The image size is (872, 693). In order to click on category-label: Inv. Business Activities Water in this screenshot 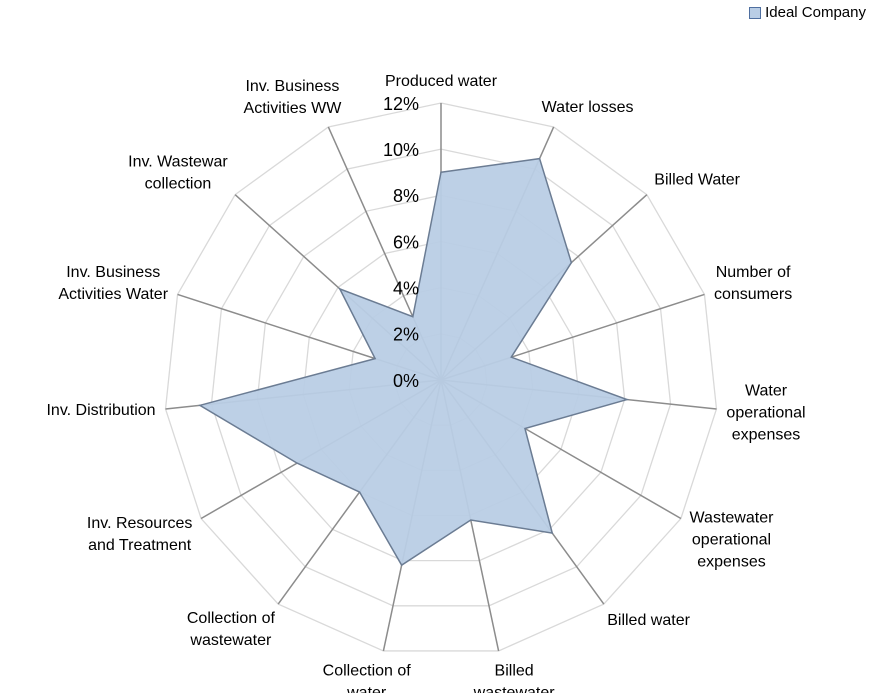, I will do `click(113, 284)`.